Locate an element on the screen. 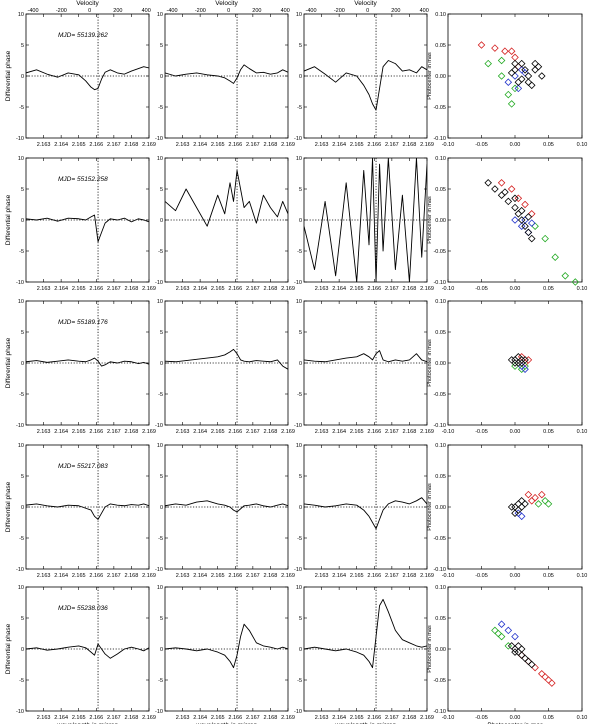  y-tick-label: 0.00 is located at coordinates (440, 364).